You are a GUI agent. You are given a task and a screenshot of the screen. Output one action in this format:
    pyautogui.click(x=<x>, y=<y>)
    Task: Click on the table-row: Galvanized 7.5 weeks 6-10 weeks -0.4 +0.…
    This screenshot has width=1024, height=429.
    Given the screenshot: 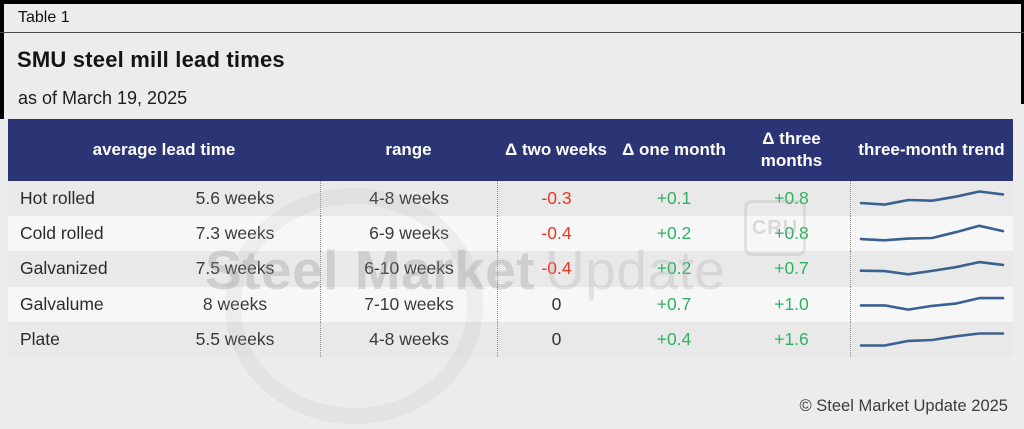 What is the action you would take?
    pyautogui.click(x=510, y=269)
    